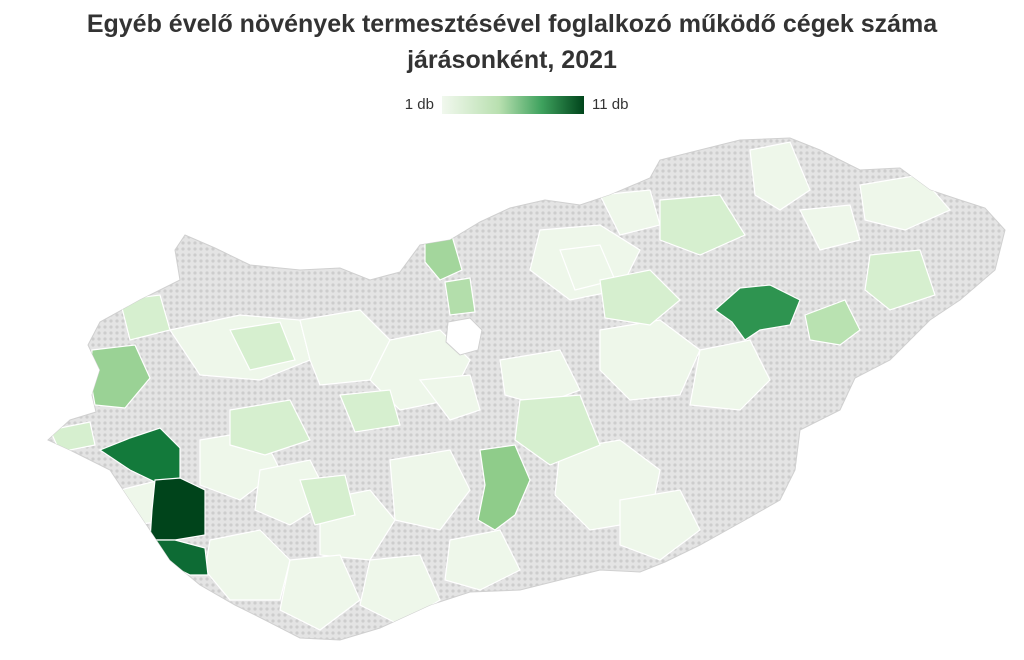 The width and height of the screenshot is (1024, 660). I want to click on district-d-west-center, so click(139, 455).